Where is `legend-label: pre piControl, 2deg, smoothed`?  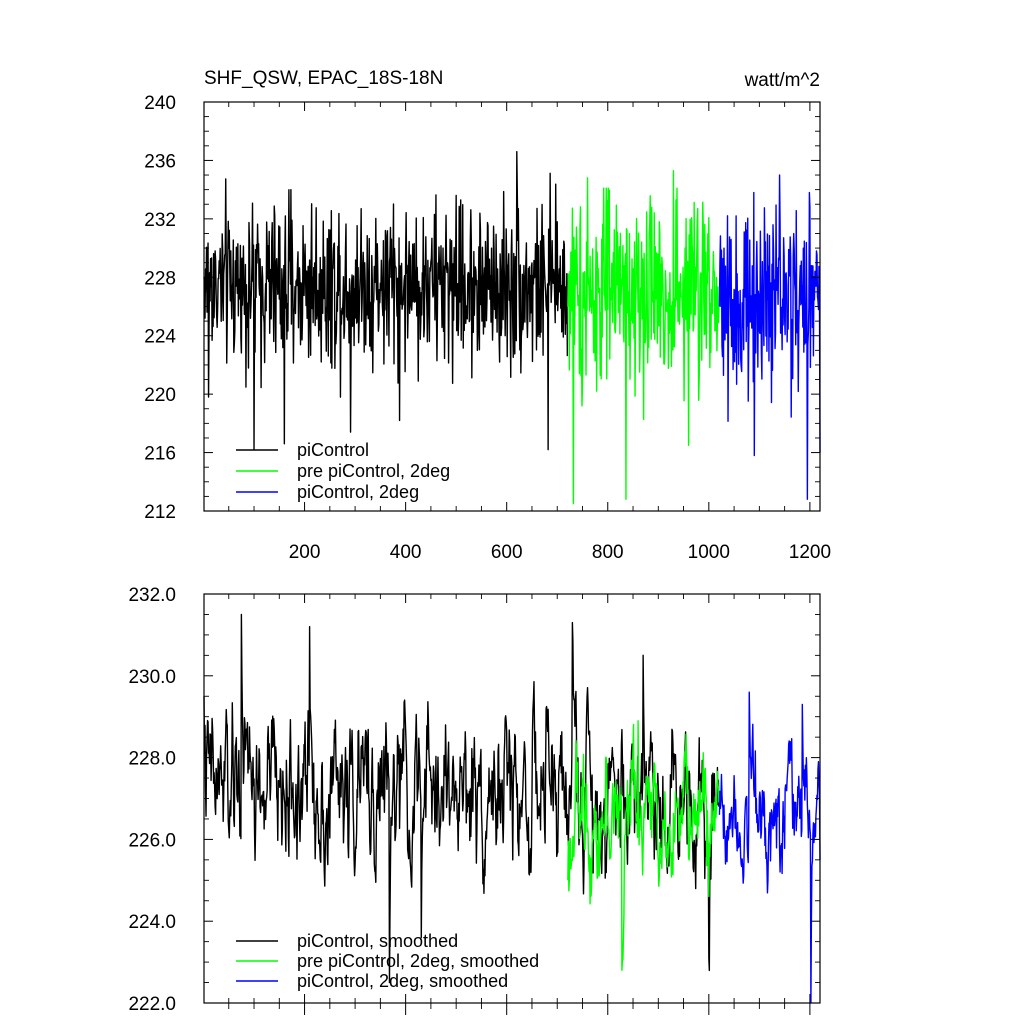
legend-label: pre piControl, 2deg, smoothed is located at coordinates (418, 961).